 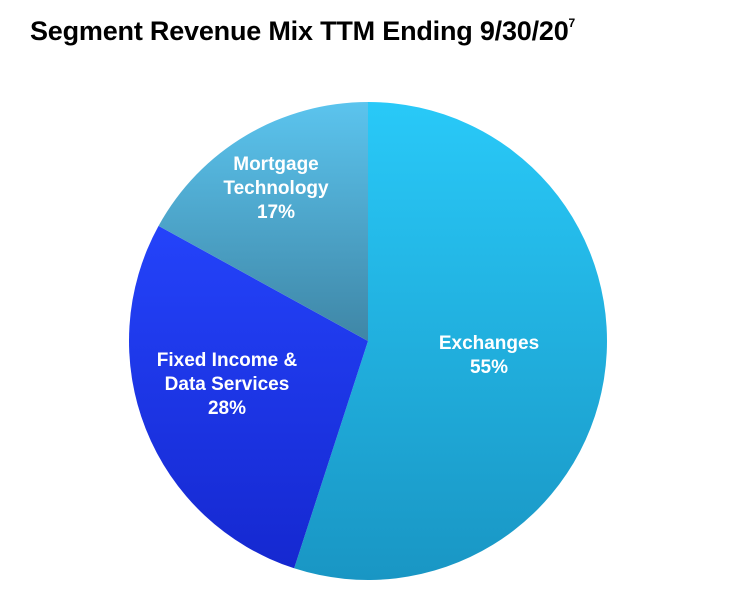 What do you see at coordinates (276, 164) in the screenshot?
I see `slice-name-mortgage: Mortgage` at bounding box center [276, 164].